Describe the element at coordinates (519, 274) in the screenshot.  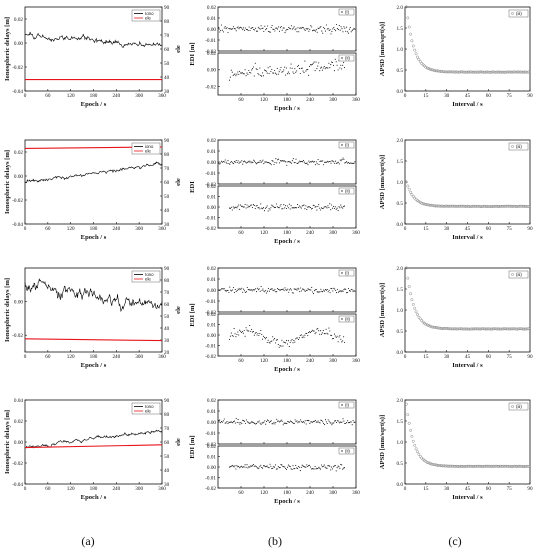
I see `apsd-legend-label: (iii)` at that location.